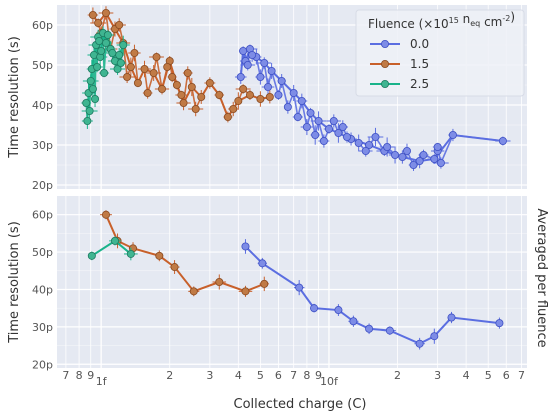 This screenshot has width=550, height=418. What do you see at coordinates (512, 17) in the screenshot?
I see `legend-title-part: )` at bounding box center [512, 17].